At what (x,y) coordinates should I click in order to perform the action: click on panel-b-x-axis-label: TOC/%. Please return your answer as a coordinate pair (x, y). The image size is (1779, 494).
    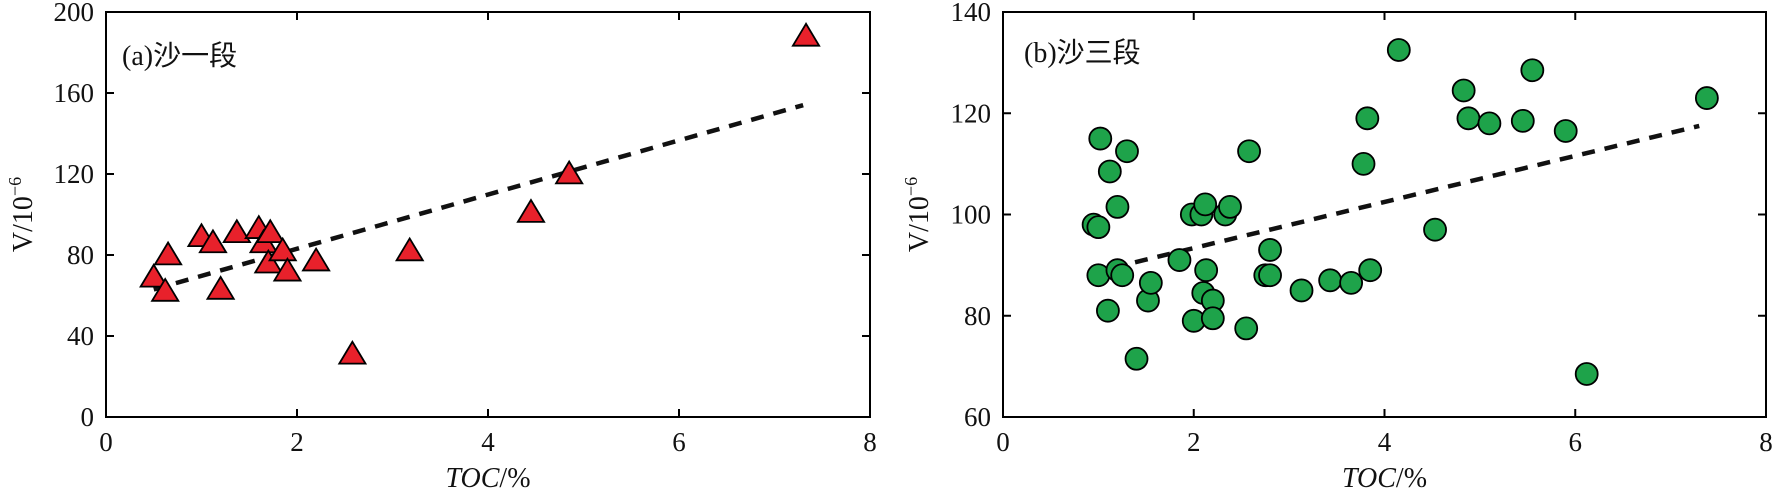
    Looking at the image, I should click on (1384, 478).